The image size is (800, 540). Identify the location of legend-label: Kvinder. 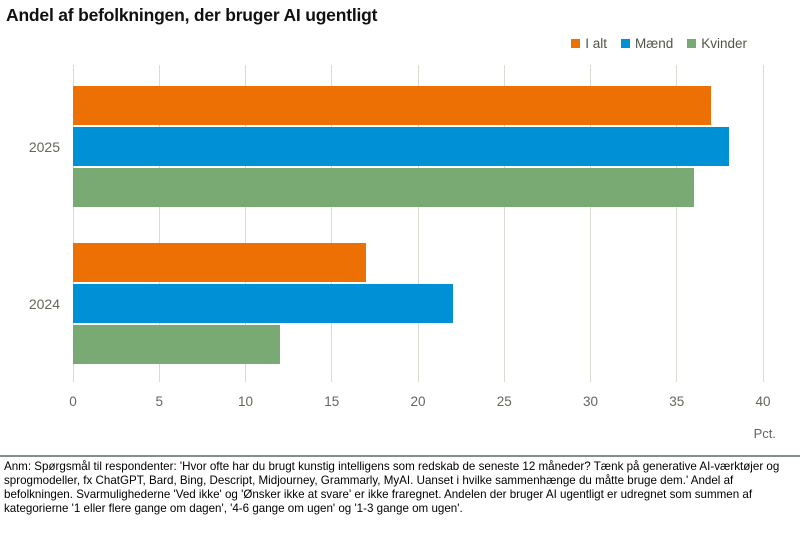
(724, 43).